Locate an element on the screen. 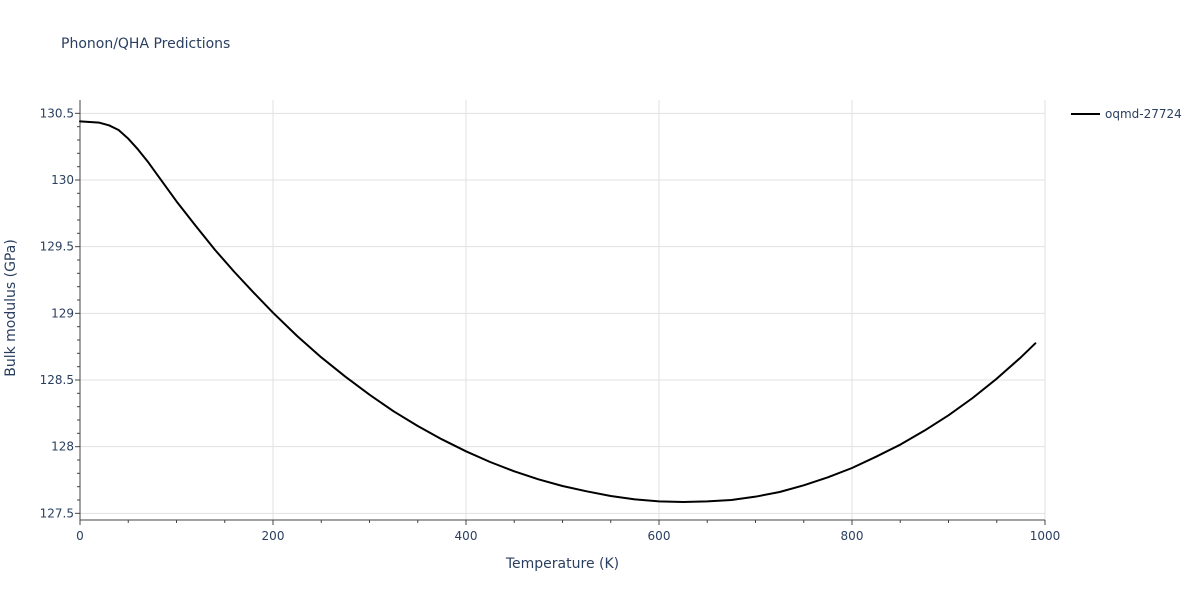  legend-label: oqmd-27724 is located at coordinates (1143, 114).